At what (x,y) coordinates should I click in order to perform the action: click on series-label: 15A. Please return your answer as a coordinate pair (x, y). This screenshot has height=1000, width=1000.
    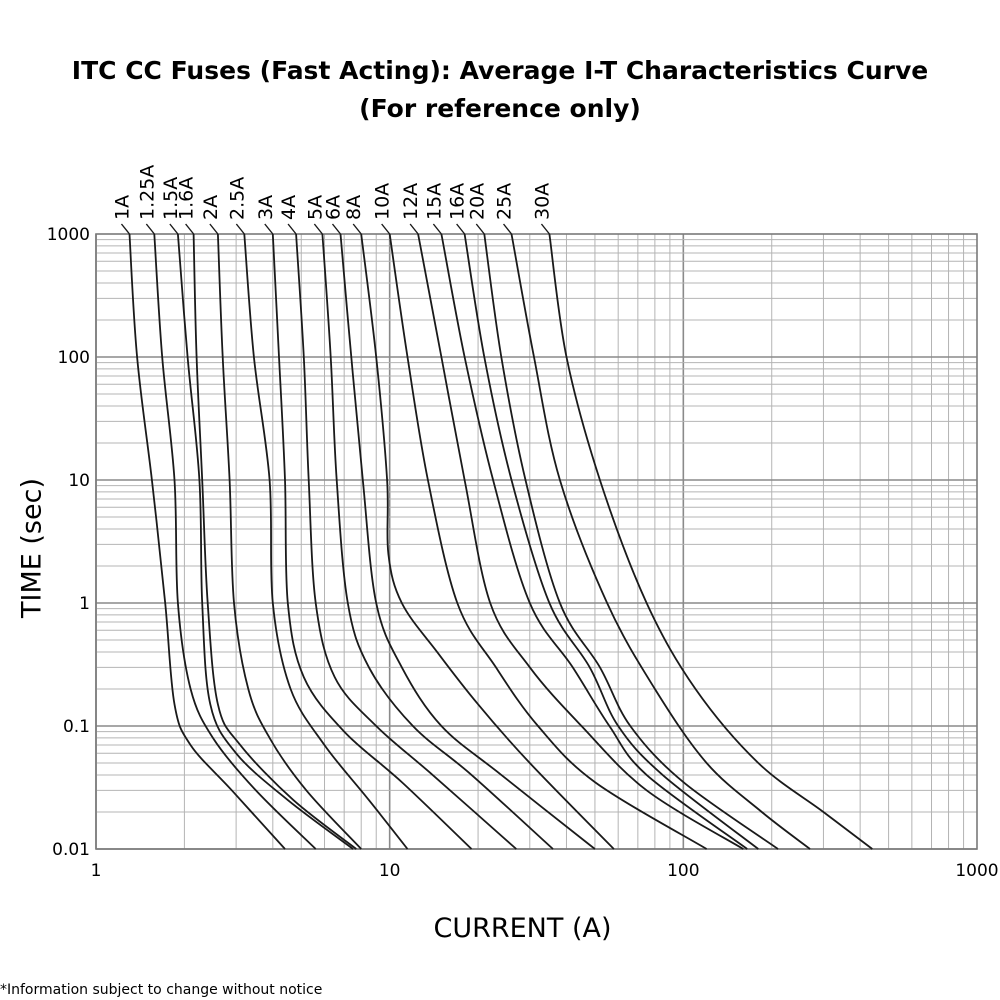
    Looking at the image, I should click on (434, 201).